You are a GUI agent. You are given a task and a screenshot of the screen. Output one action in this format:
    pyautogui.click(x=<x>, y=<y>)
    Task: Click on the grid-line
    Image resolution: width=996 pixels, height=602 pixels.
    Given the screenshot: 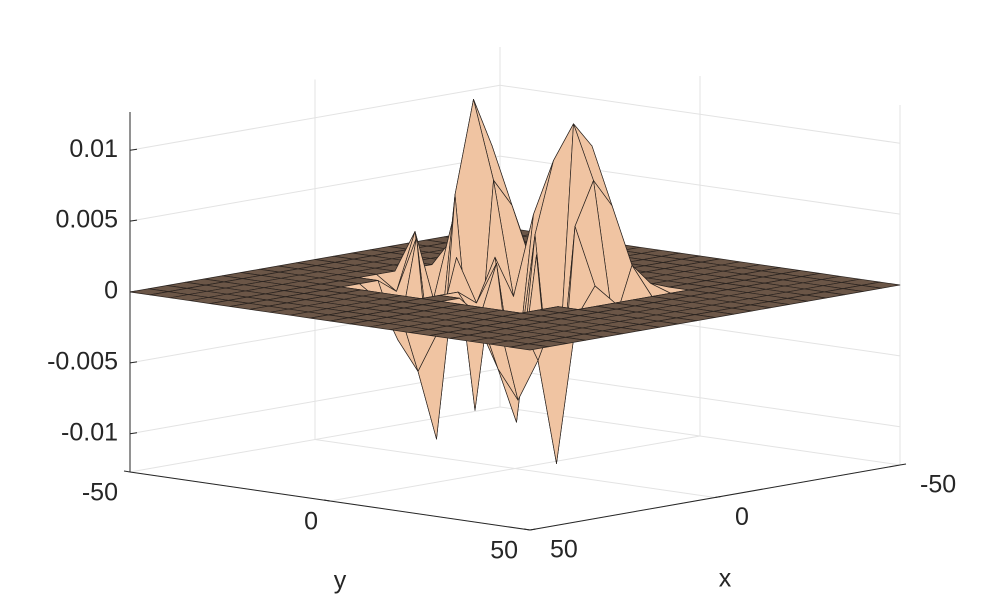 What is the action you would take?
    pyautogui.click(x=515, y=468)
    